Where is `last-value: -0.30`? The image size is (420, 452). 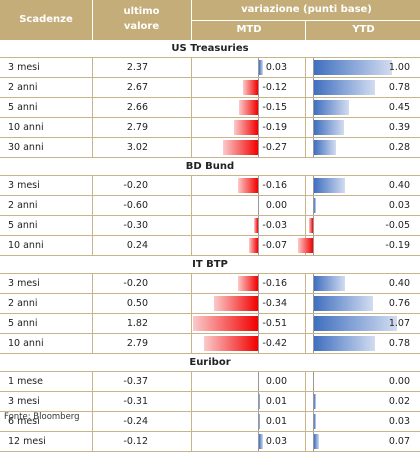 last-value: -0.30 is located at coordinates (135, 225).